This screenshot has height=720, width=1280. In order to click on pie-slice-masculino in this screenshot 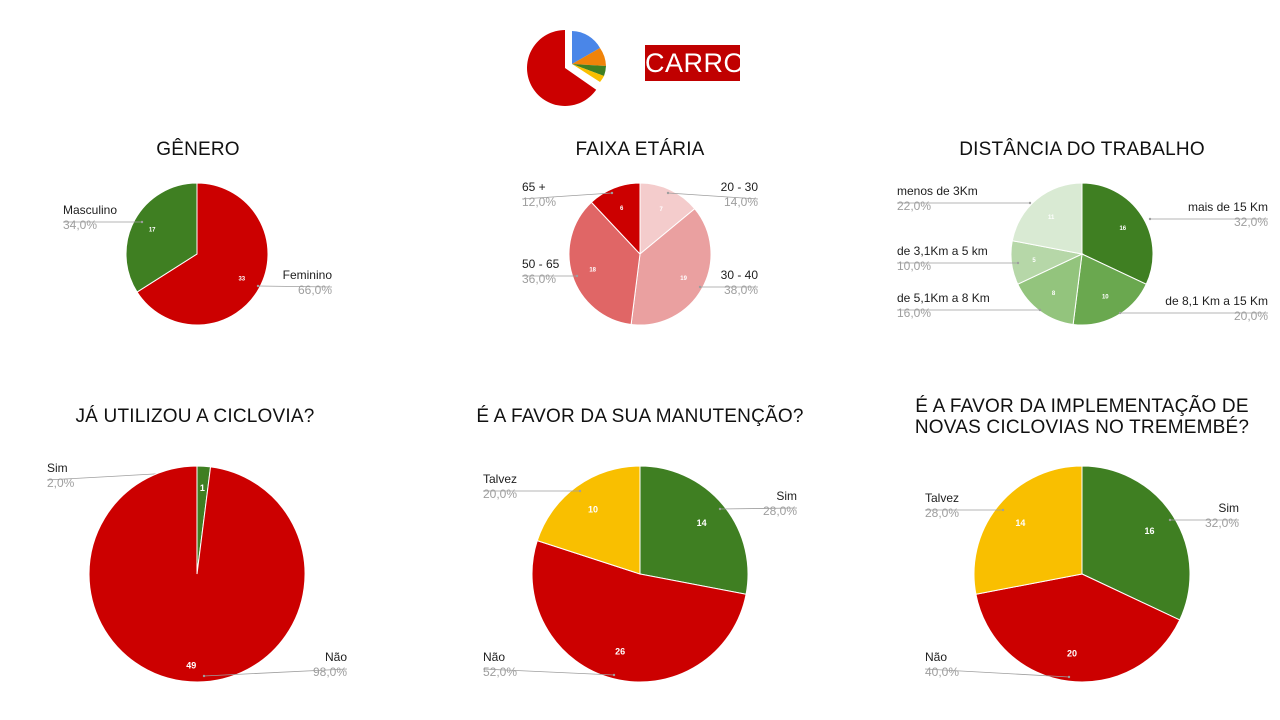, I will do `click(161, 237)`.